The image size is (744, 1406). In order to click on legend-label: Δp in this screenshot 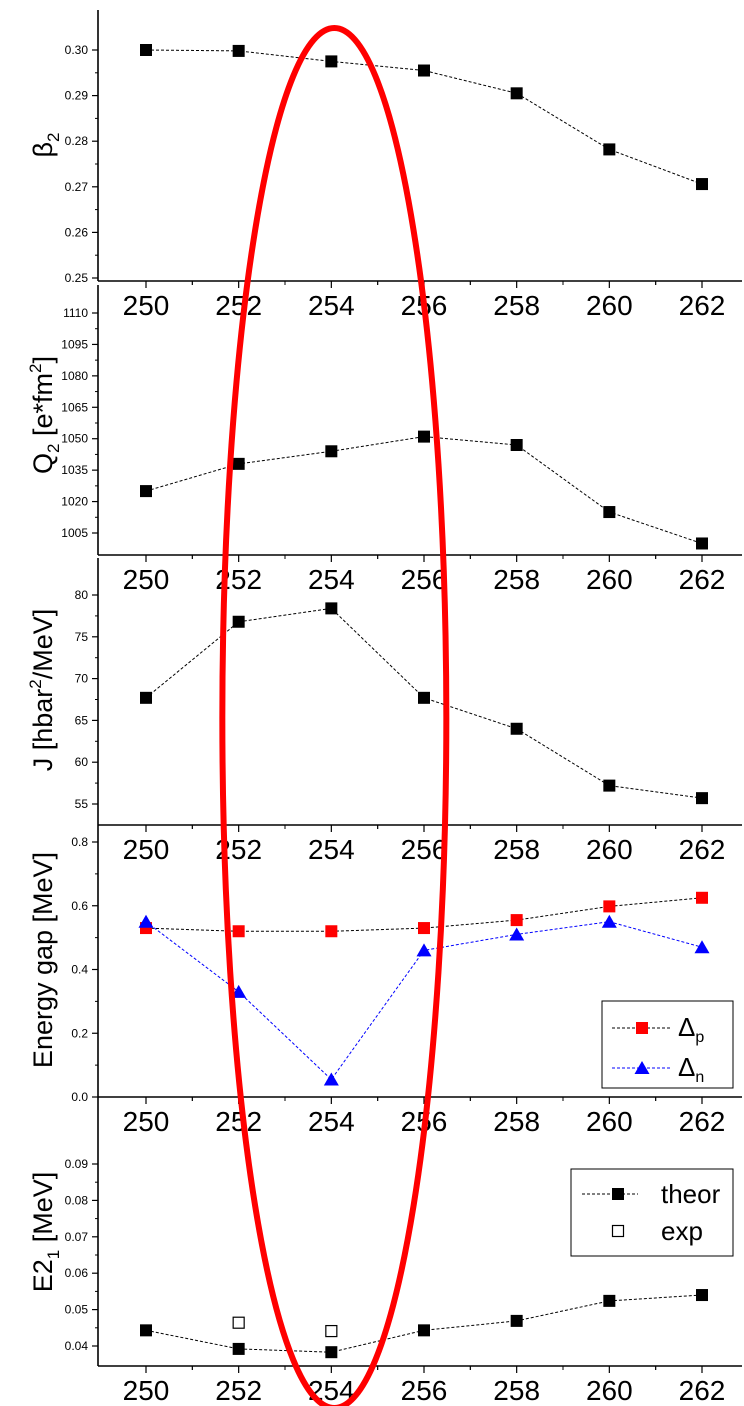, I will do `click(691, 1029)`.